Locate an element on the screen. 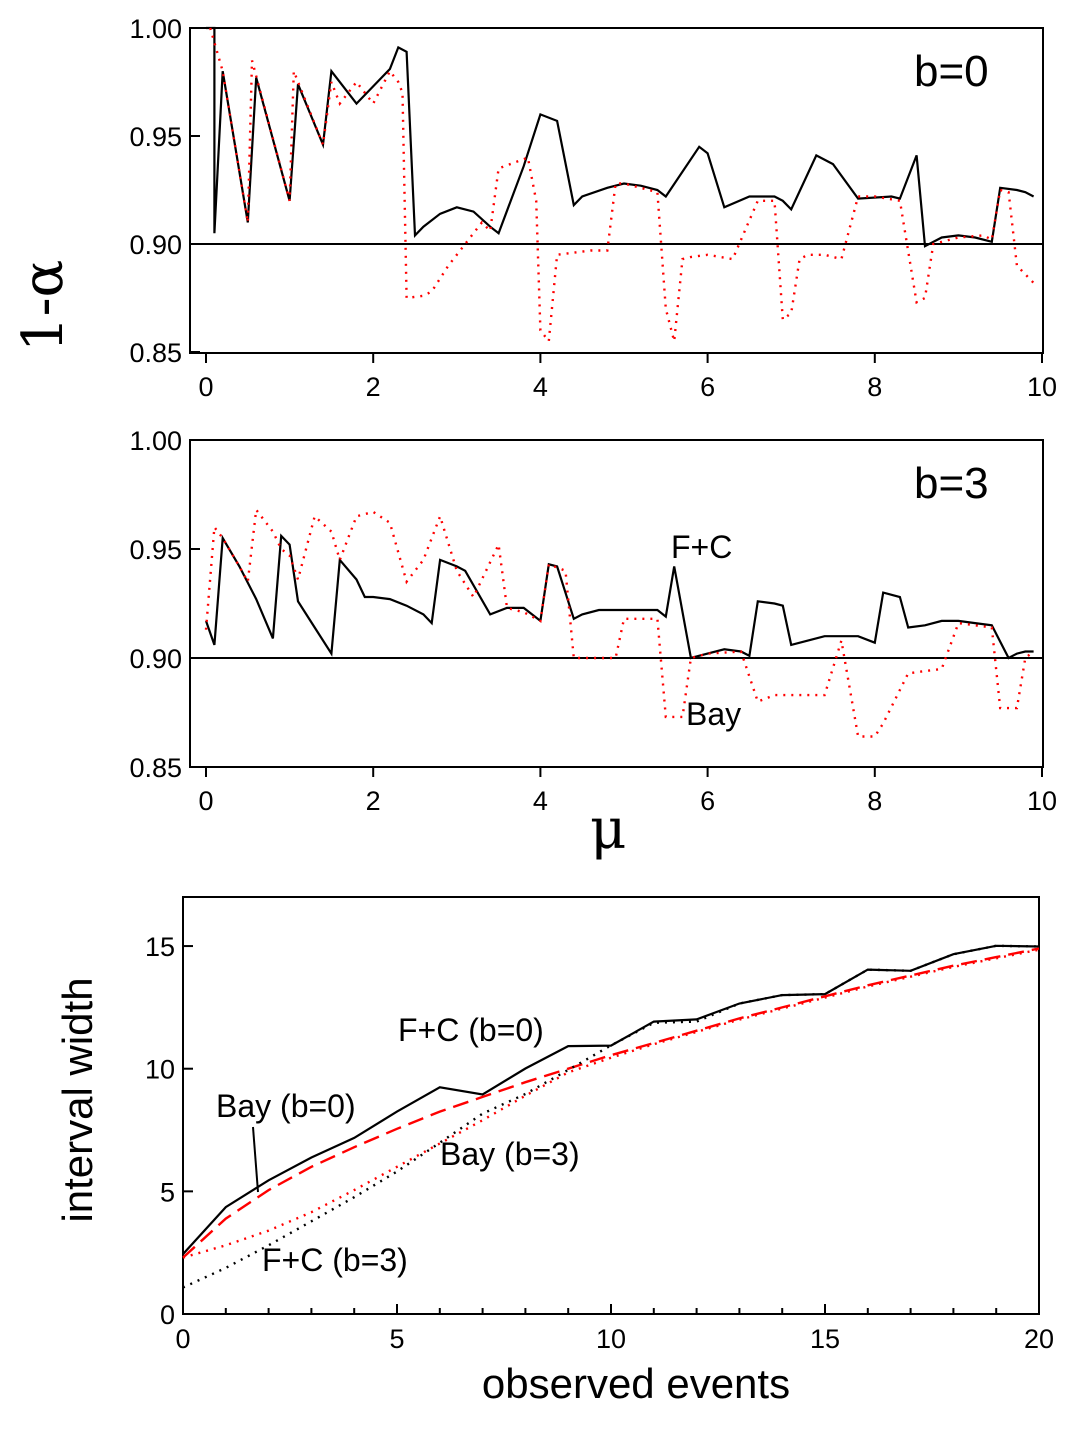  top-xtick-label: 8 is located at coordinates (874, 387).